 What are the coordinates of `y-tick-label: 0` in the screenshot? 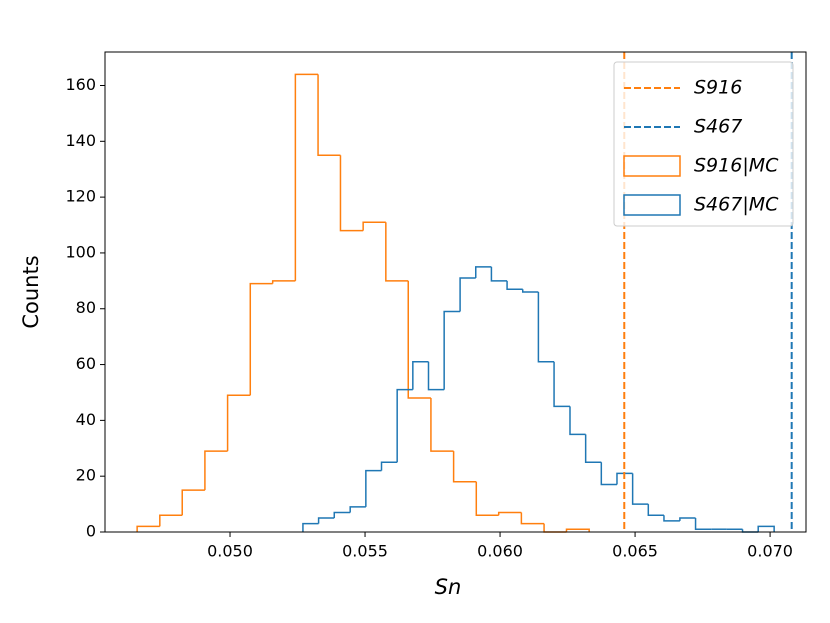 It's located at (91, 531).